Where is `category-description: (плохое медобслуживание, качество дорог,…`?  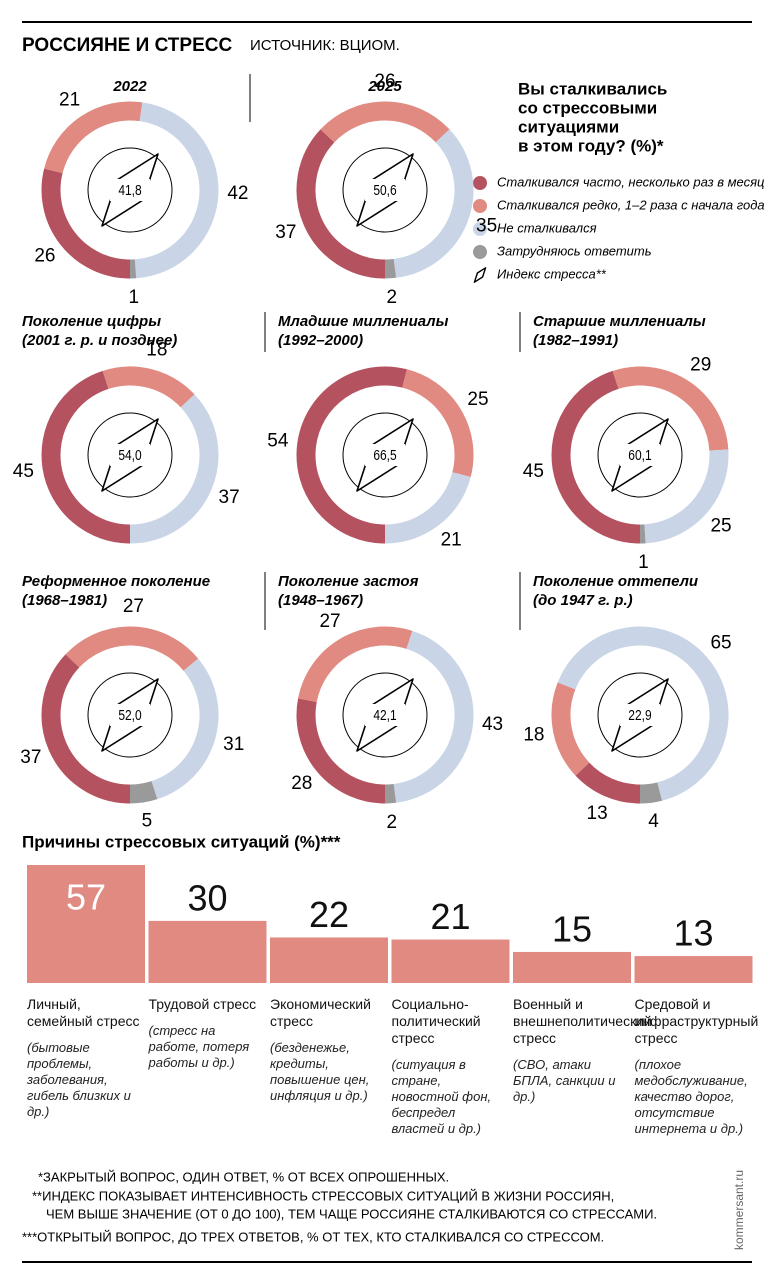 category-description: (плохое медобслуживание, качество дорог,… is located at coordinates (691, 1096).